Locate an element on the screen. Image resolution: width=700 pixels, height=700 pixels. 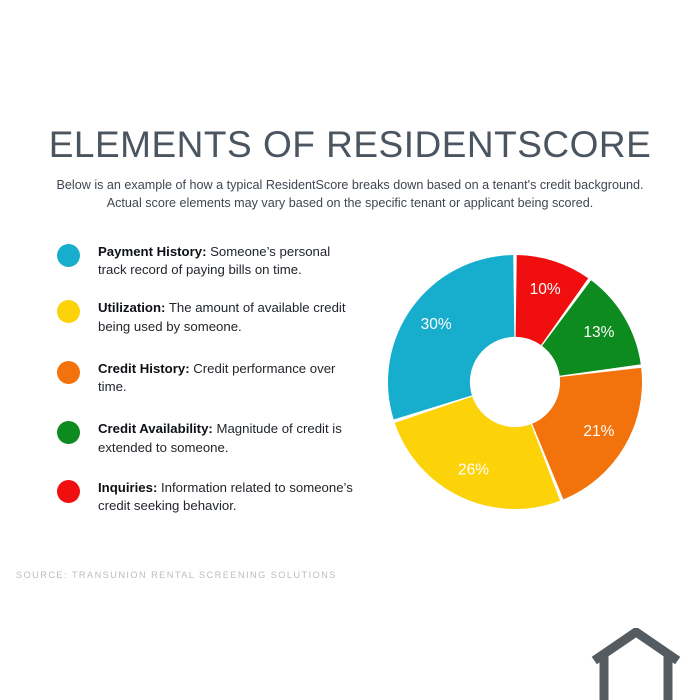
donut-slice-label-inquiries: 10% is located at coordinates (545, 289).